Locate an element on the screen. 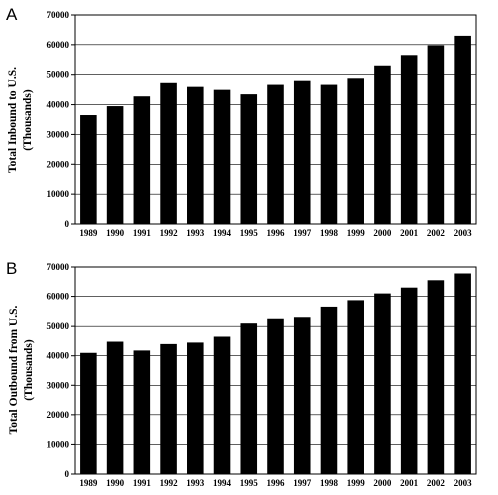 This screenshot has width=498, height=495. panel-a-xtick-label: 2003 is located at coordinates (463, 233).